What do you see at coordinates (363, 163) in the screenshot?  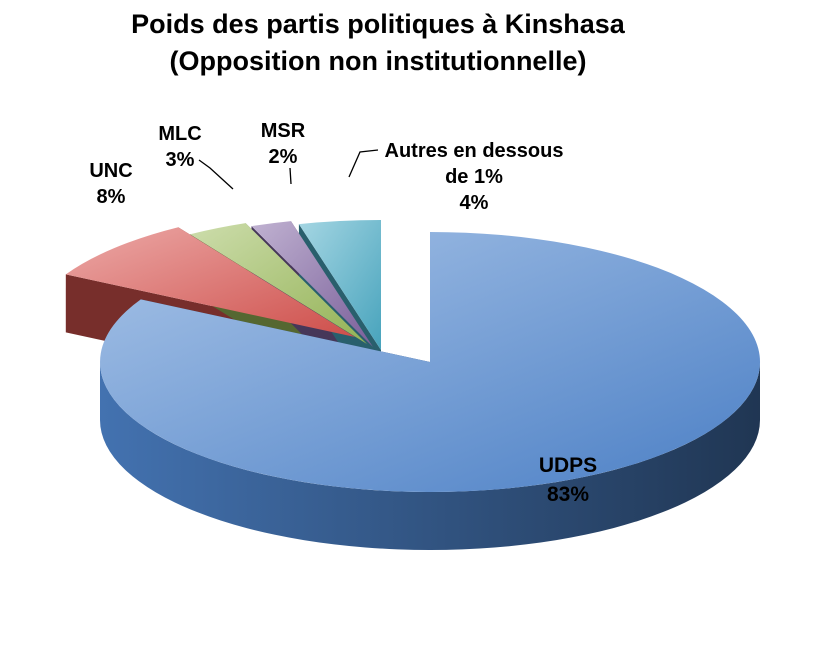 I see `leader-line-autres` at bounding box center [363, 163].